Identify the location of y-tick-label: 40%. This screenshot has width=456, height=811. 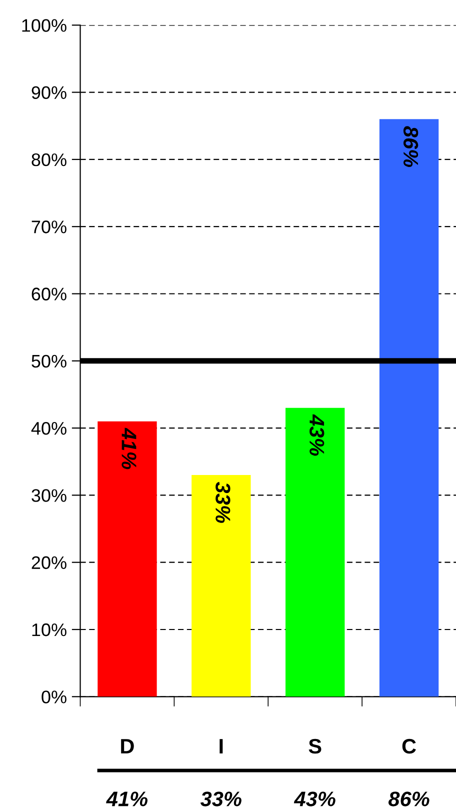
(48, 428).